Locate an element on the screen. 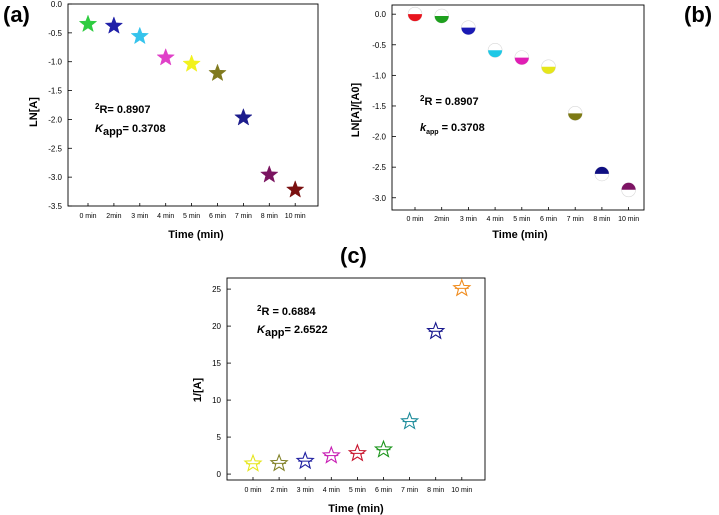  panel-a-k-value: = 0.3708 is located at coordinates (144, 129).